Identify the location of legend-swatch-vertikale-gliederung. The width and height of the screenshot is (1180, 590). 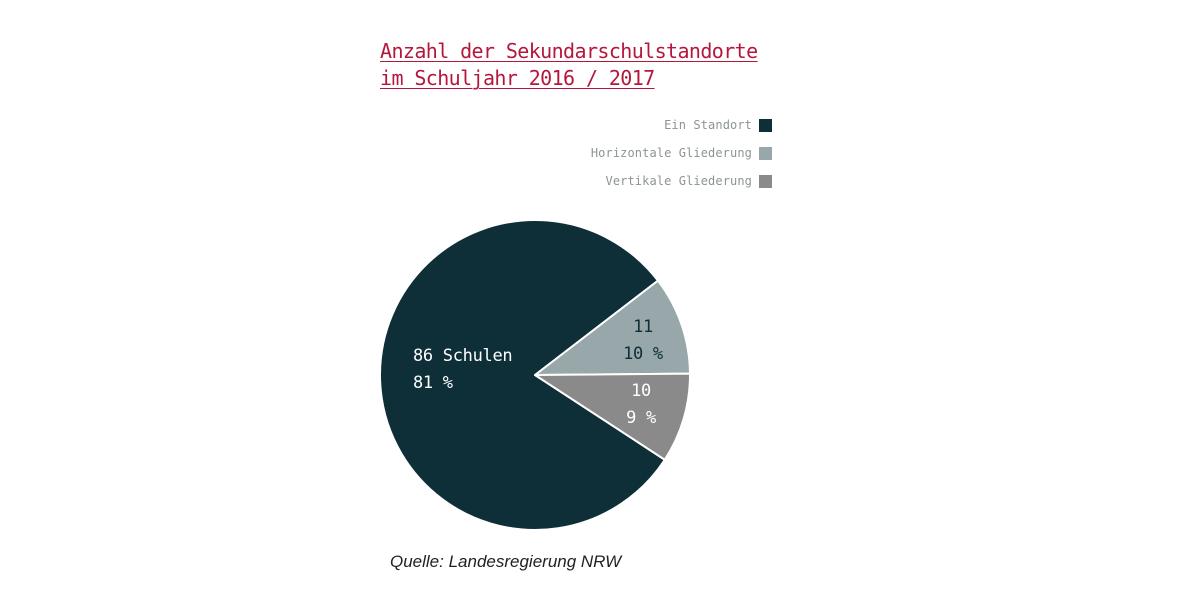
(765, 181).